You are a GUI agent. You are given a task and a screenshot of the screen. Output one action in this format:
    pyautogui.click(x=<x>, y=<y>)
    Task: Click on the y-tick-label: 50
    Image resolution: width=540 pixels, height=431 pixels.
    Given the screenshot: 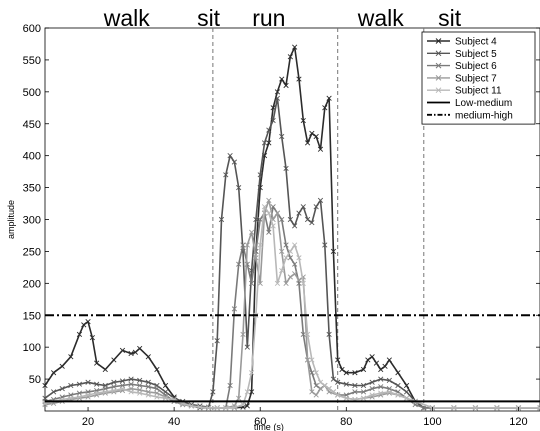 What is the action you would take?
    pyautogui.click(x=35, y=380)
    